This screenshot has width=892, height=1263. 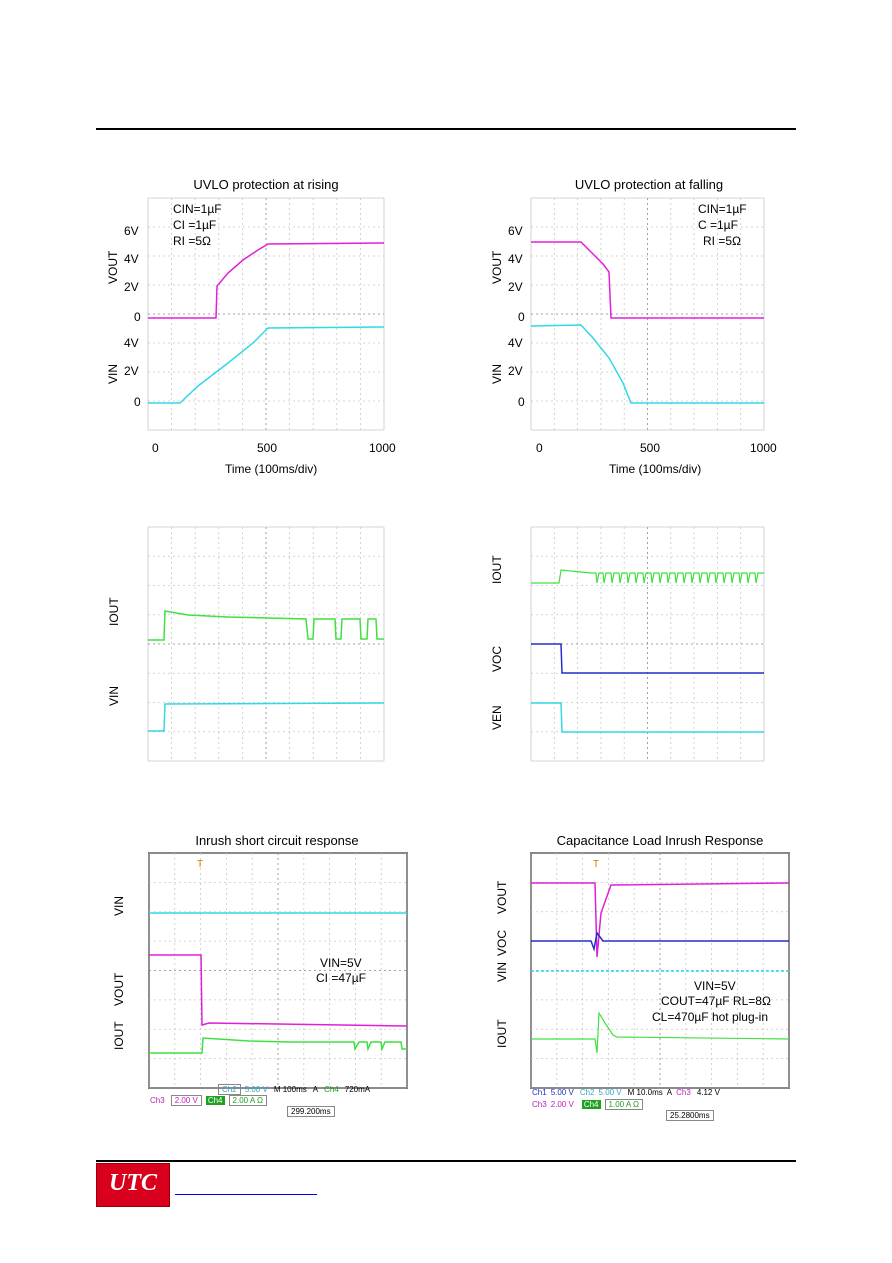 What do you see at coordinates (502, 1033) in the screenshot?
I see `panel6-ylabel-iout: IOUT` at bounding box center [502, 1033].